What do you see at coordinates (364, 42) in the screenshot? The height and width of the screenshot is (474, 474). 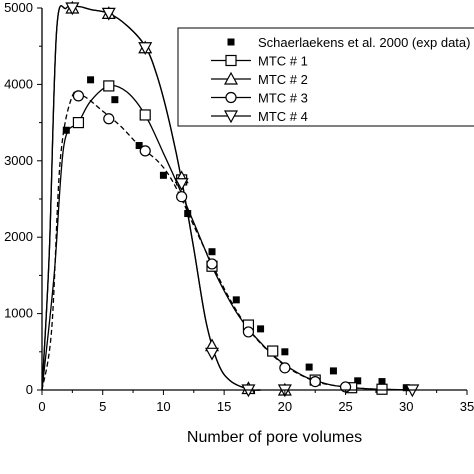 I see `legend-label: Schaerlaekens et al. 2000 (exp data)` at bounding box center [364, 42].